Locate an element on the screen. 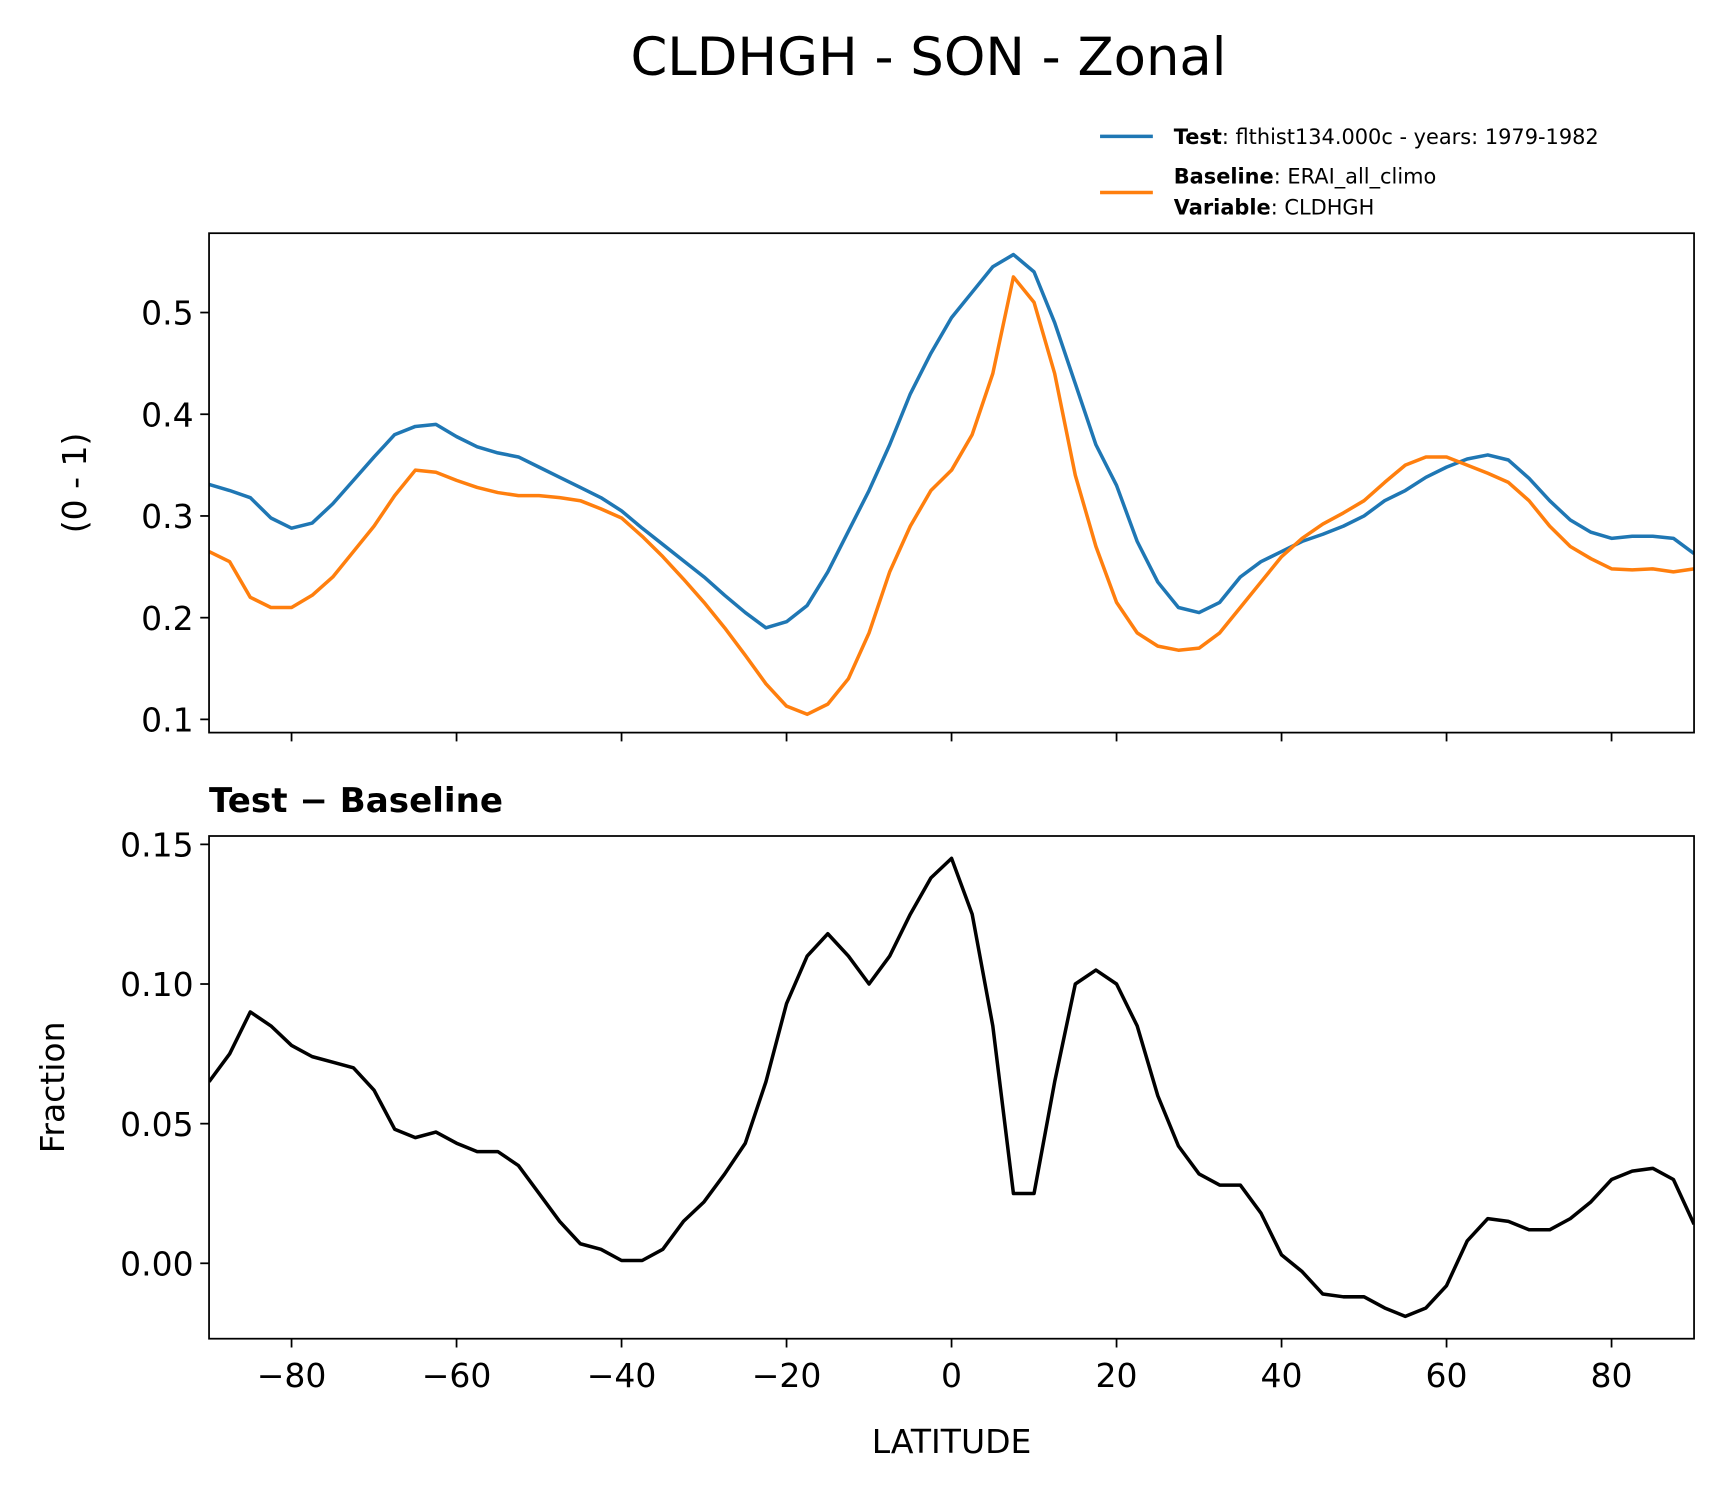 This screenshot has width=1726, height=1496. legend-entry: Variable: CLDHGH is located at coordinates (1274, 207).